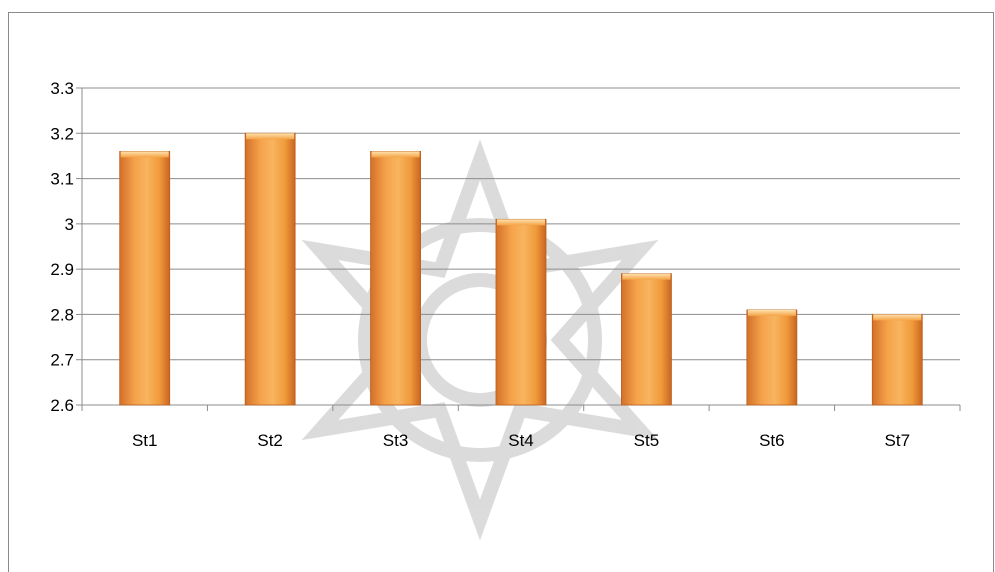 The image size is (995, 572). Describe the element at coordinates (62, 314) in the screenshot. I see `y-tick-label: 2.8` at that location.